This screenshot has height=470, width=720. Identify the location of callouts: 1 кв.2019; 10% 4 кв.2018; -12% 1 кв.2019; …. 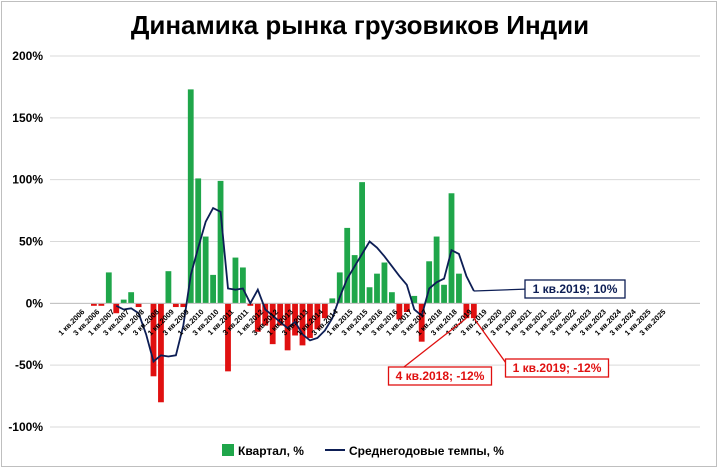
(506, 332).